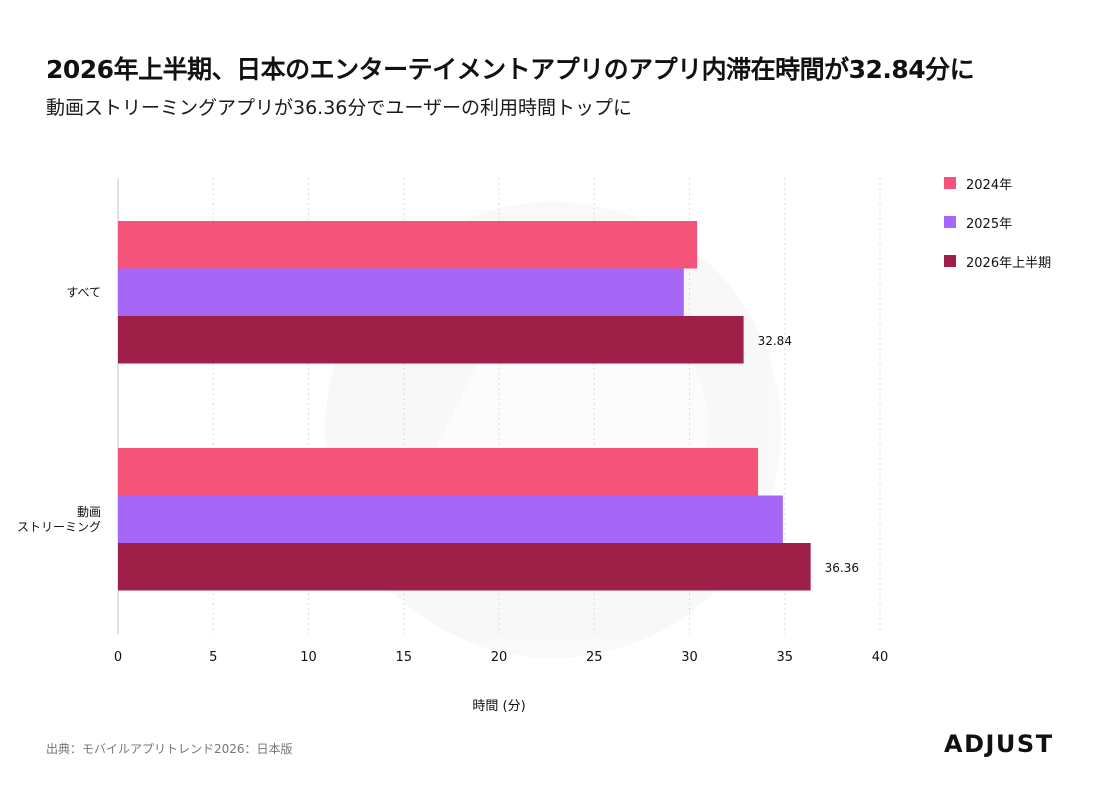 The width and height of the screenshot is (1103, 800). I want to click on x-tick-label-0: 0, so click(118, 657).